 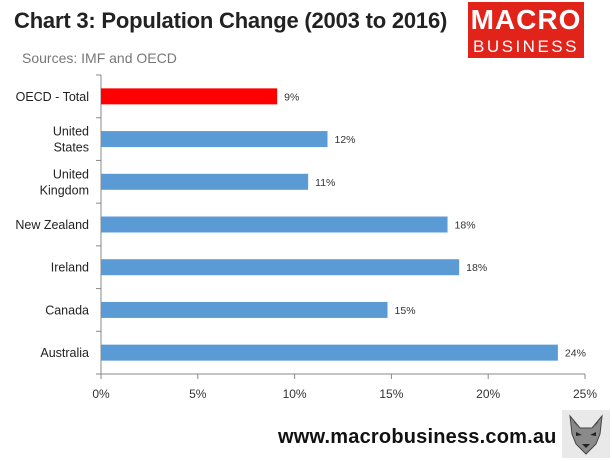 I want to click on category-label: Canada, so click(x=67, y=310).